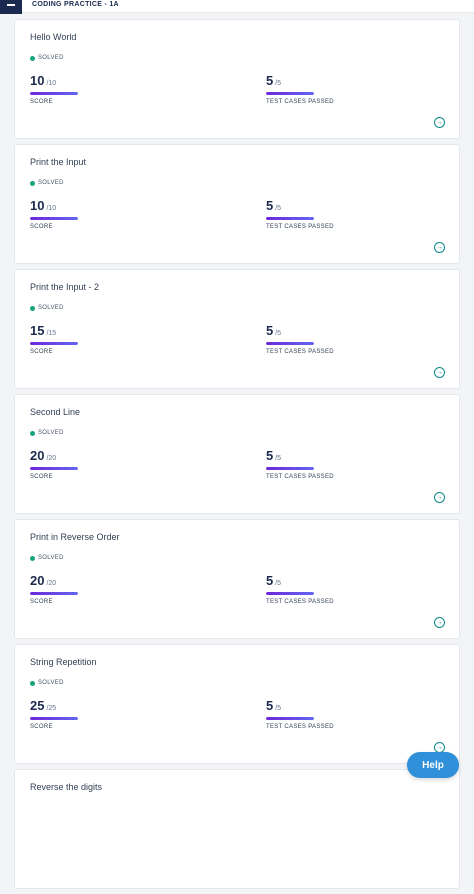 The height and width of the screenshot is (894, 474). Describe the element at coordinates (63, 662) in the screenshot. I see `problem-title: String Repetition` at that location.